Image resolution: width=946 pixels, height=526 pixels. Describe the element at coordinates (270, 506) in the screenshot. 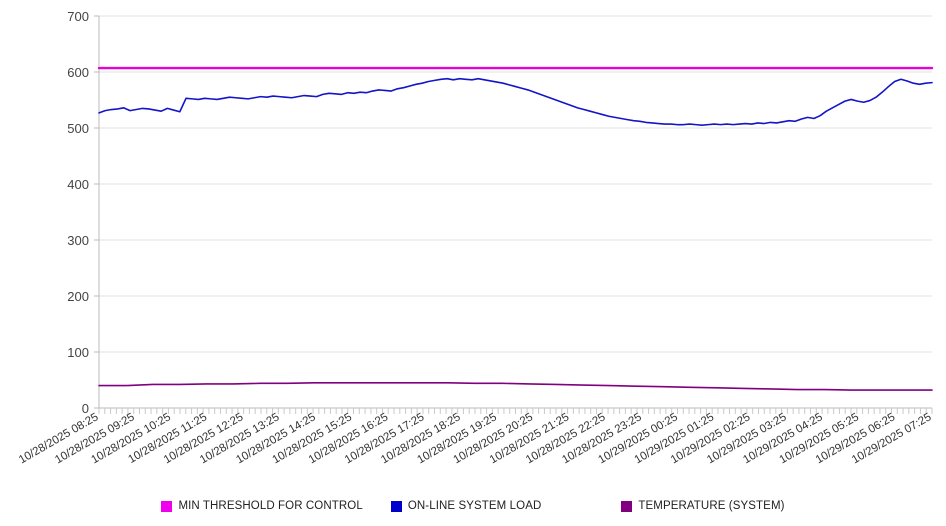

I see `legend-label: MIN THRESHOLD FOR CONTROL` at that location.